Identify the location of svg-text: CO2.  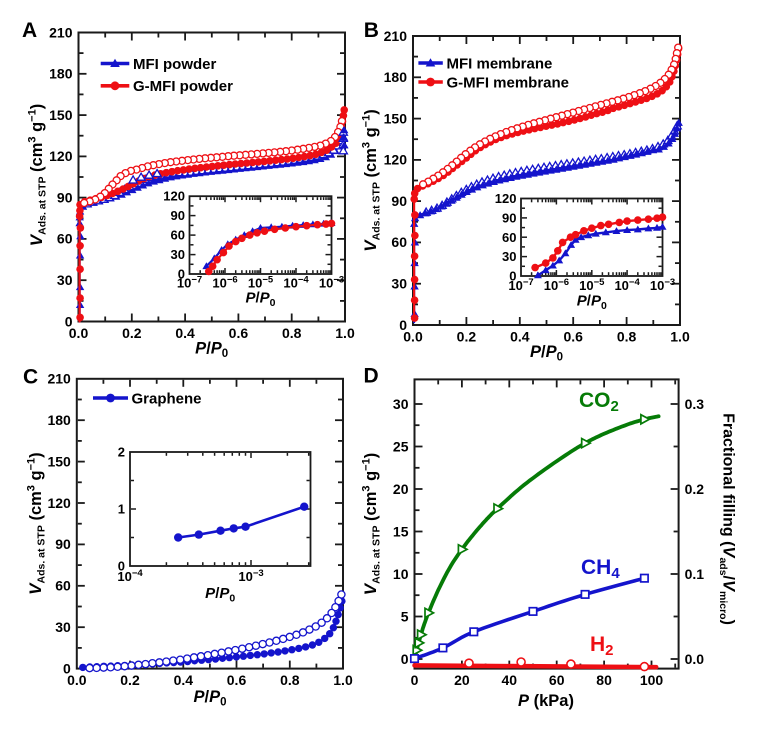
(599, 402).